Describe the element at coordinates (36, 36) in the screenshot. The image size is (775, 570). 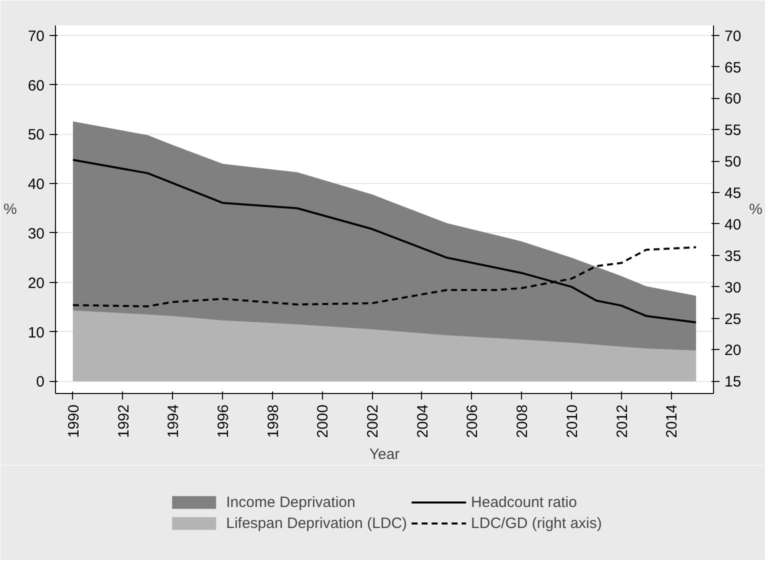
I see `y-tick-label: 70` at that location.